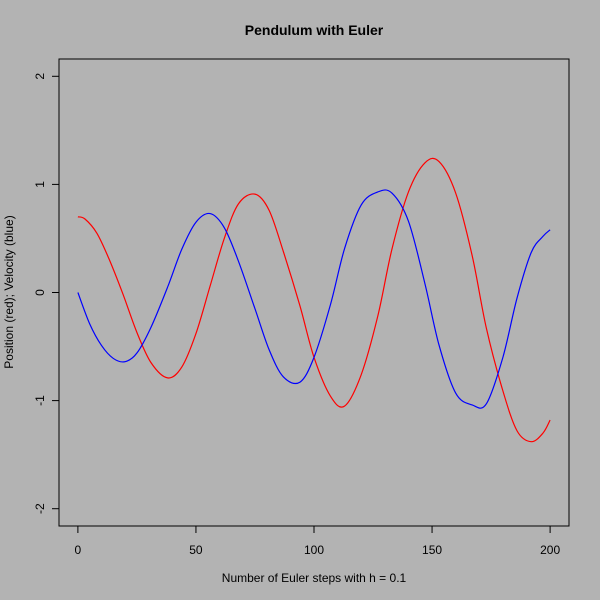  Describe the element at coordinates (317, 541) in the screenshot. I see `x-axis: 0 50 100 150 200` at that location.